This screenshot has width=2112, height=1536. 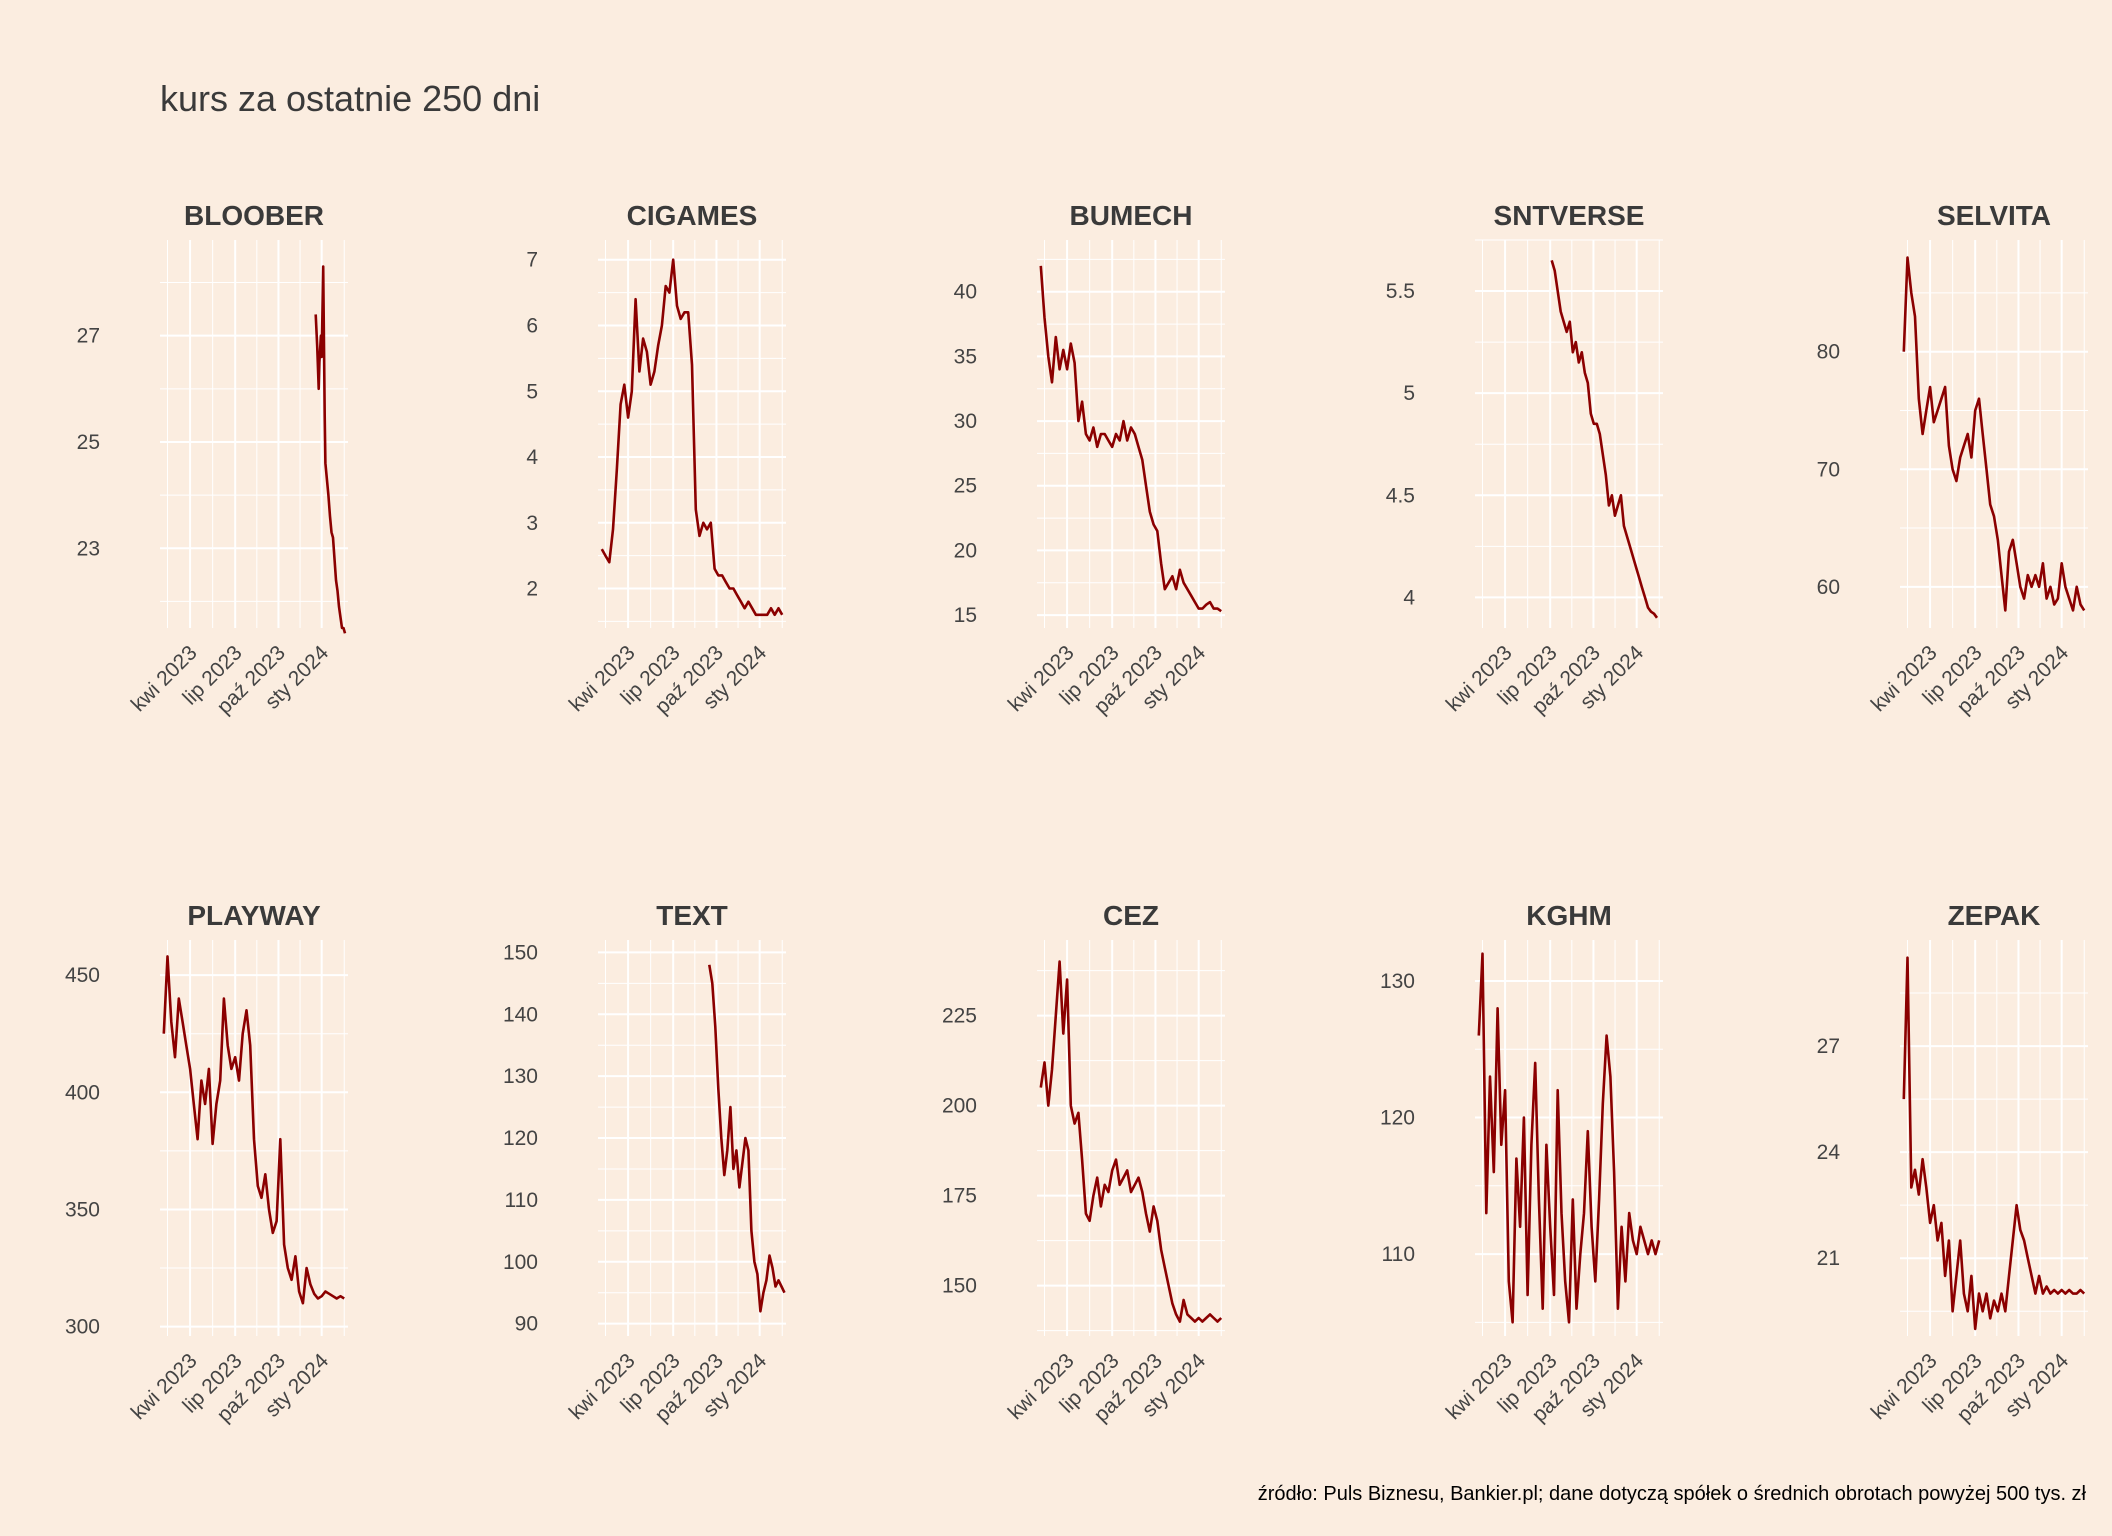 I want to click on y-tick-label: 15, so click(x=965, y=615).